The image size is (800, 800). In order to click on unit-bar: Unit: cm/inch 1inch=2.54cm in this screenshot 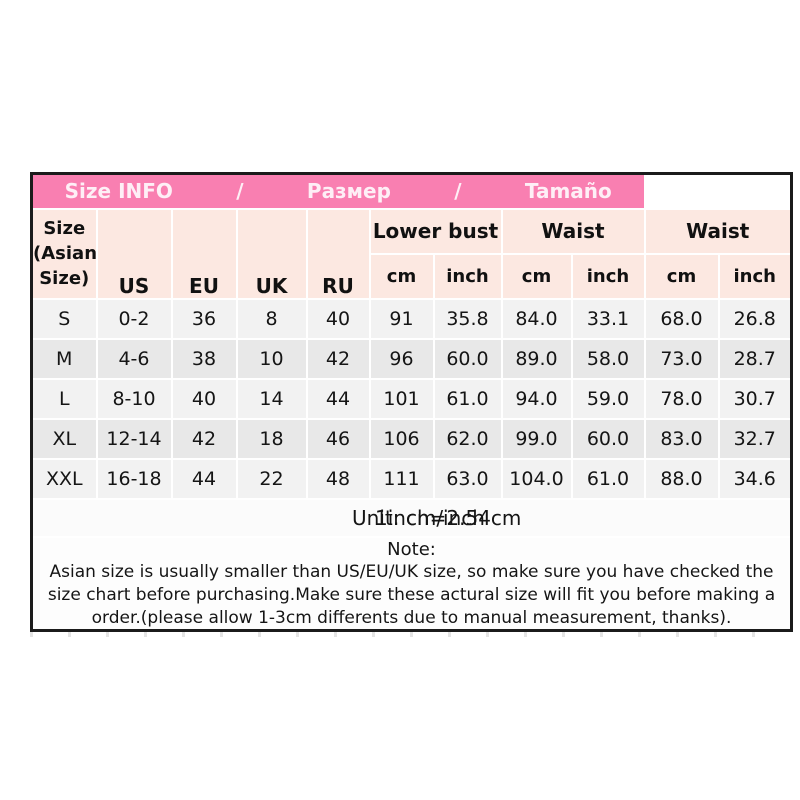, I will do `click(411, 517)`.